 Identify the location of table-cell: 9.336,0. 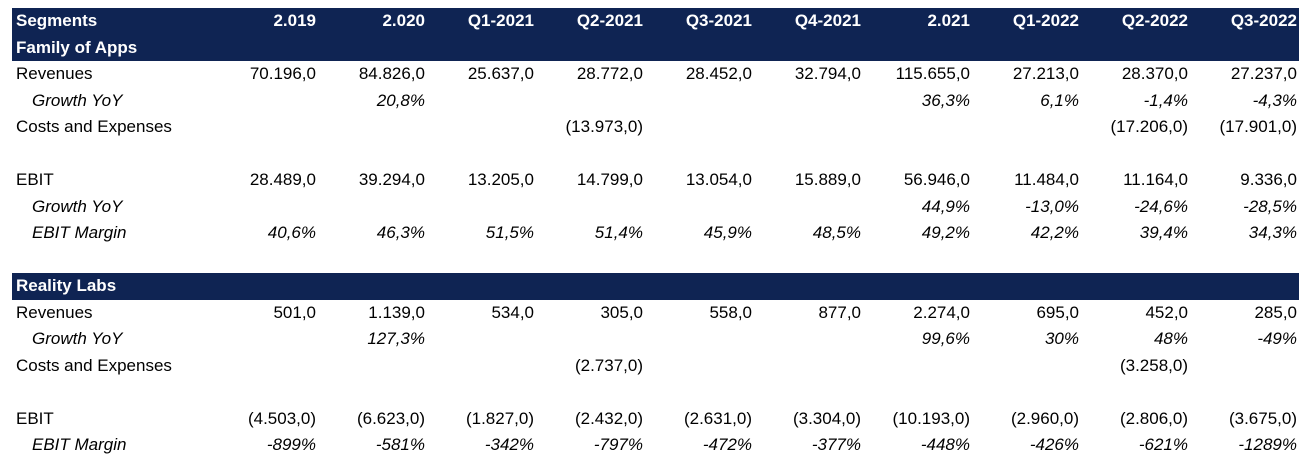
(1268, 179).